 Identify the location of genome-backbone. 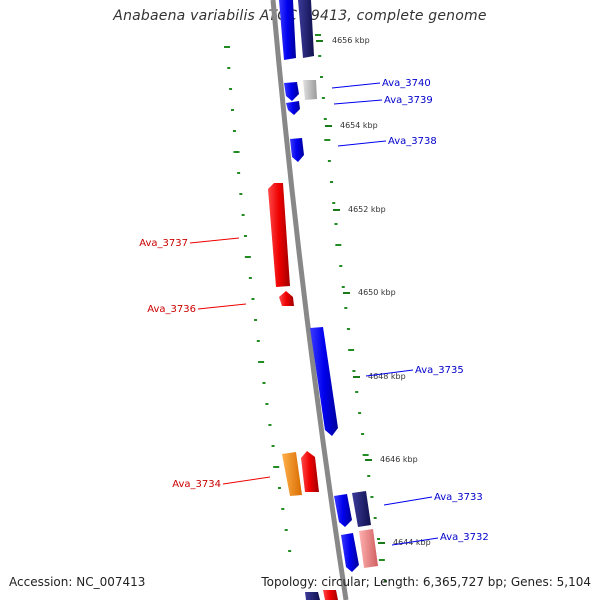
(309, 300).